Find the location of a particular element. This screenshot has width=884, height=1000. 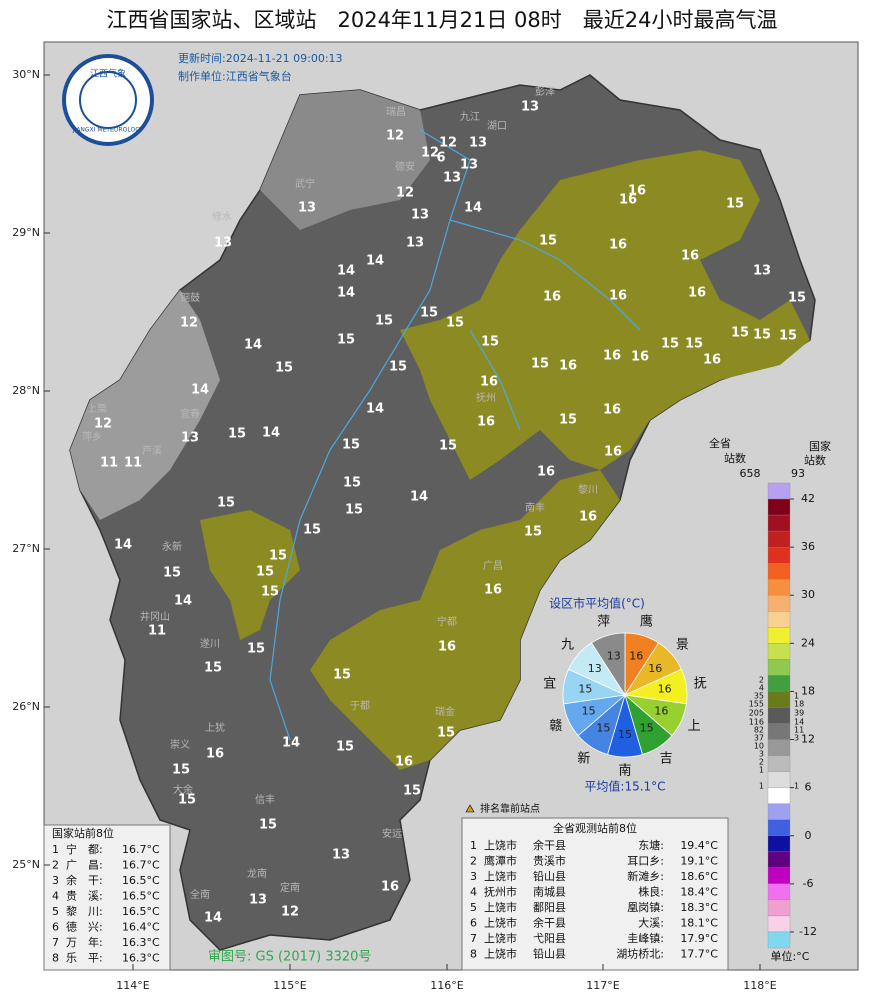

pie-city: 抚 is located at coordinates (700, 684).